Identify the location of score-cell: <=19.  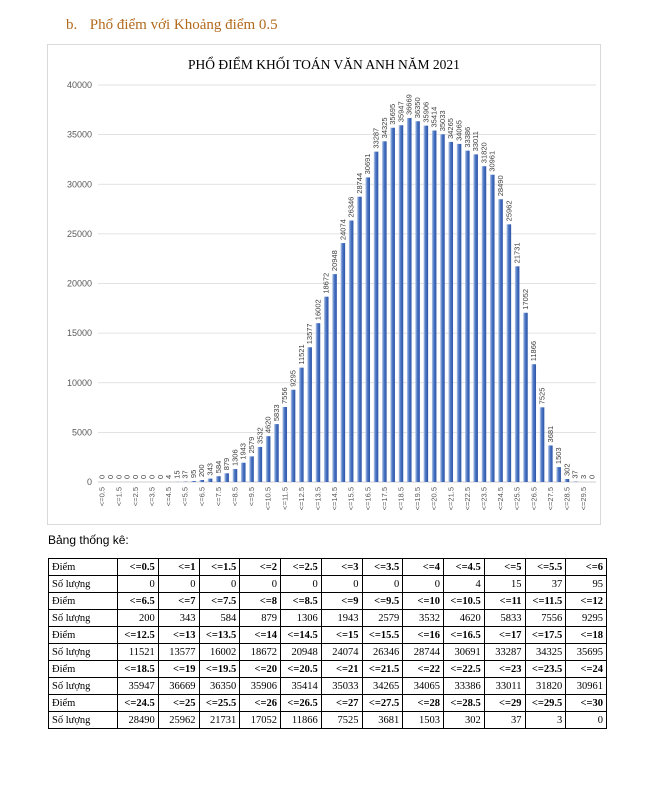
(178, 669).